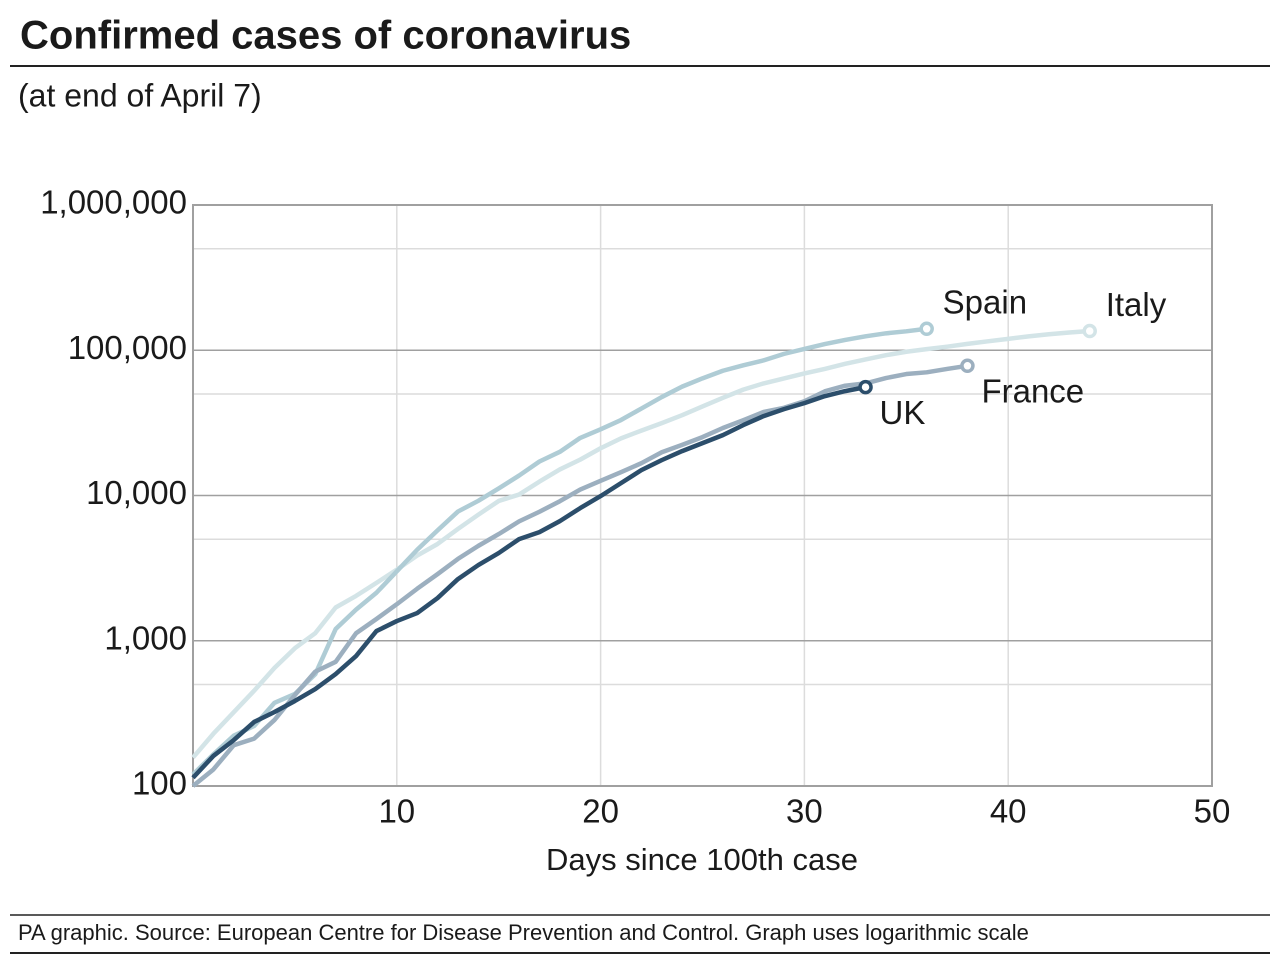 This screenshot has width=1280, height=959. What do you see at coordinates (136, 492) in the screenshot?
I see `y-tick-label: 10,000` at bounding box center [136, 492].